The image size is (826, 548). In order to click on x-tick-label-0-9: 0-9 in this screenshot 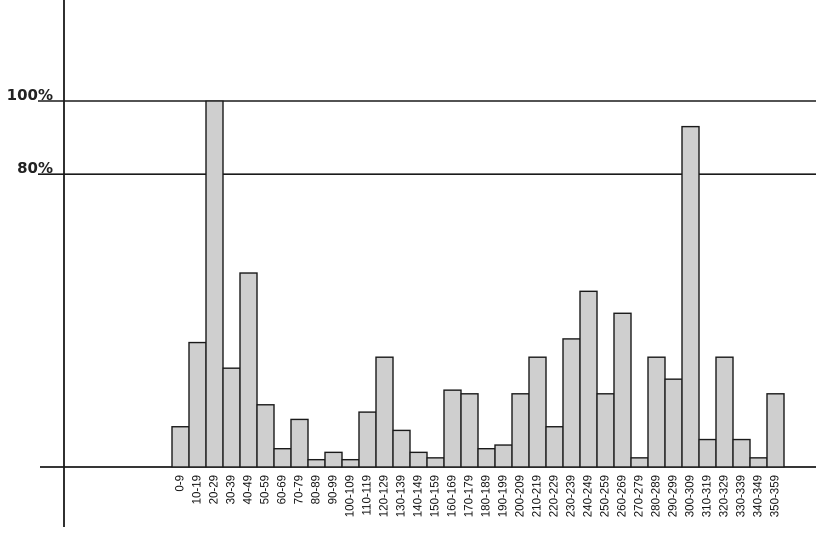, I will do `click(181, 483)`.